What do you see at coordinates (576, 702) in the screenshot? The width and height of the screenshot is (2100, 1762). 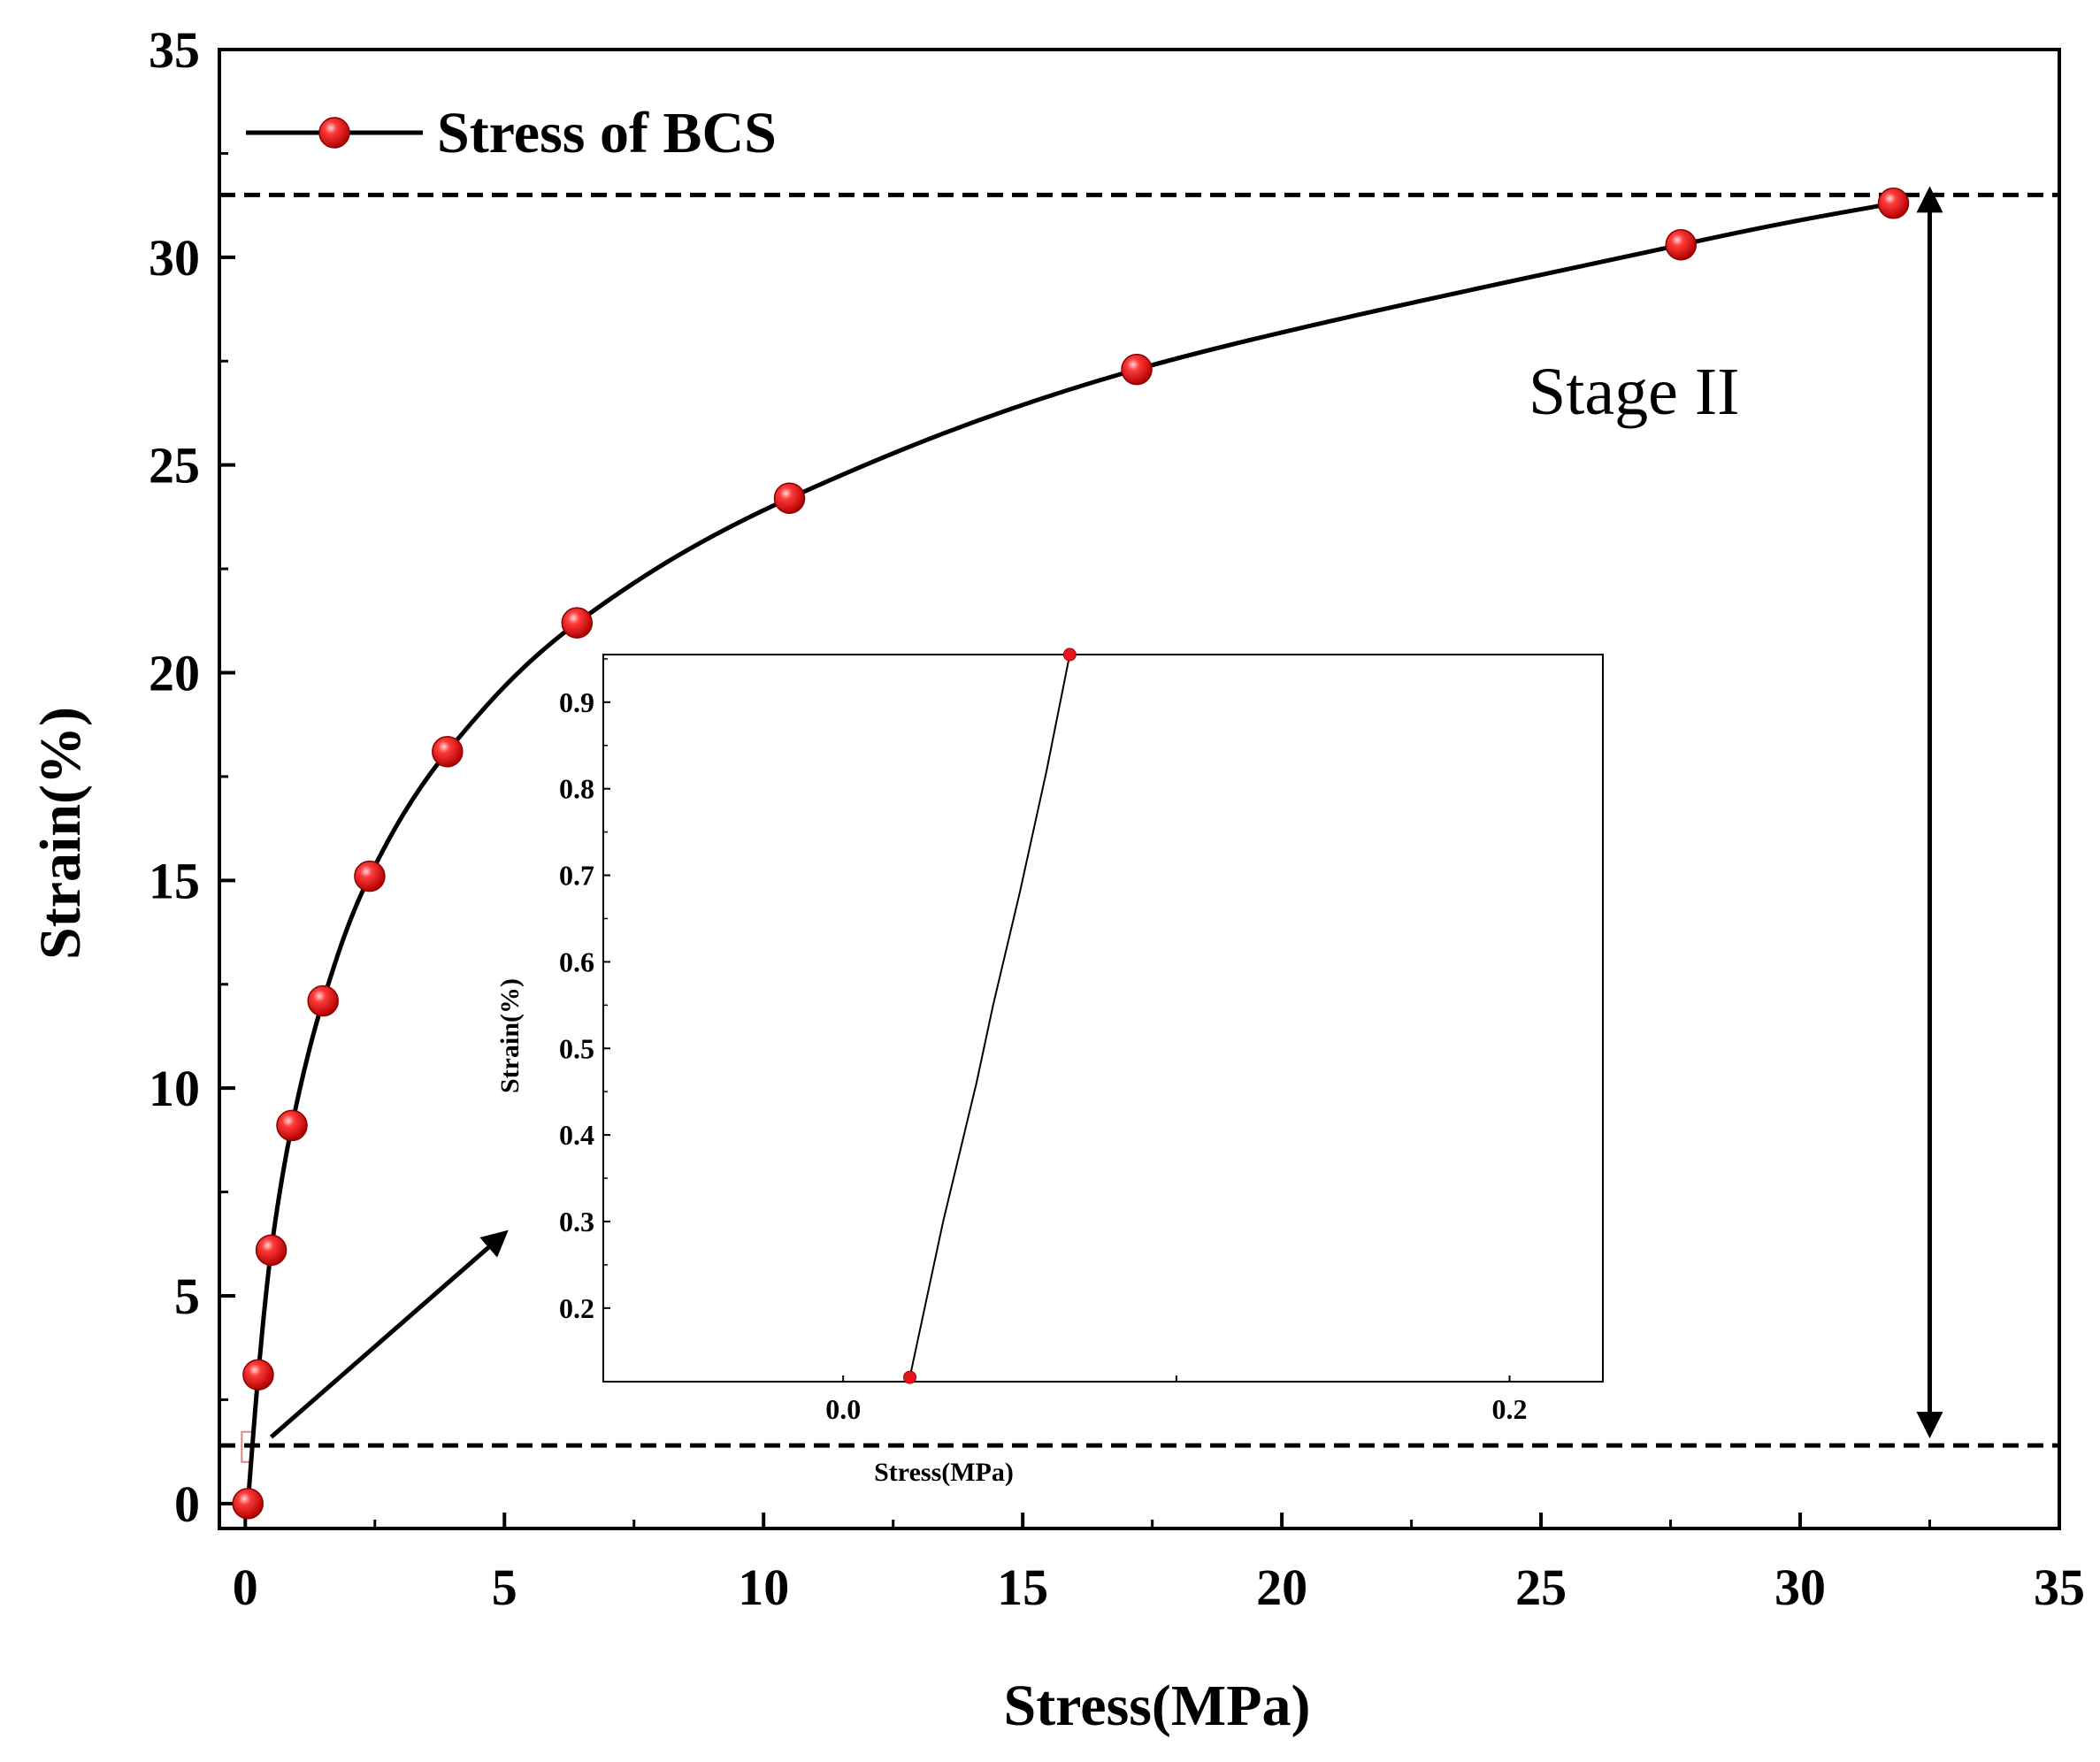 I see `inset-y-tick-label: 0.9` at bounding box center [576, 702].